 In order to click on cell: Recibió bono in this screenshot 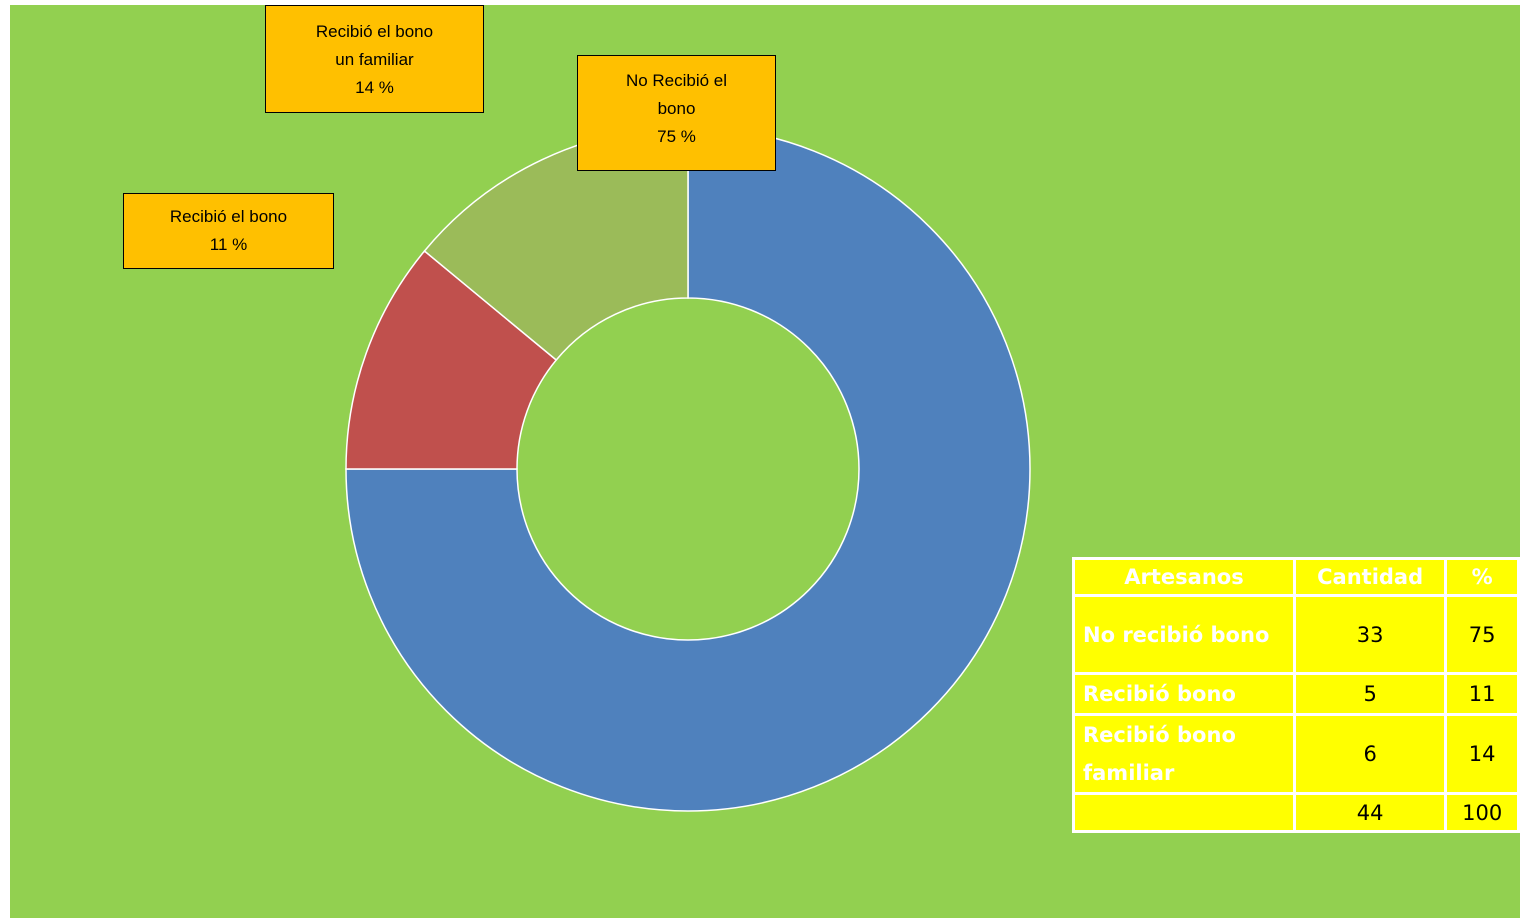, I will do `click(1184, 694)`.